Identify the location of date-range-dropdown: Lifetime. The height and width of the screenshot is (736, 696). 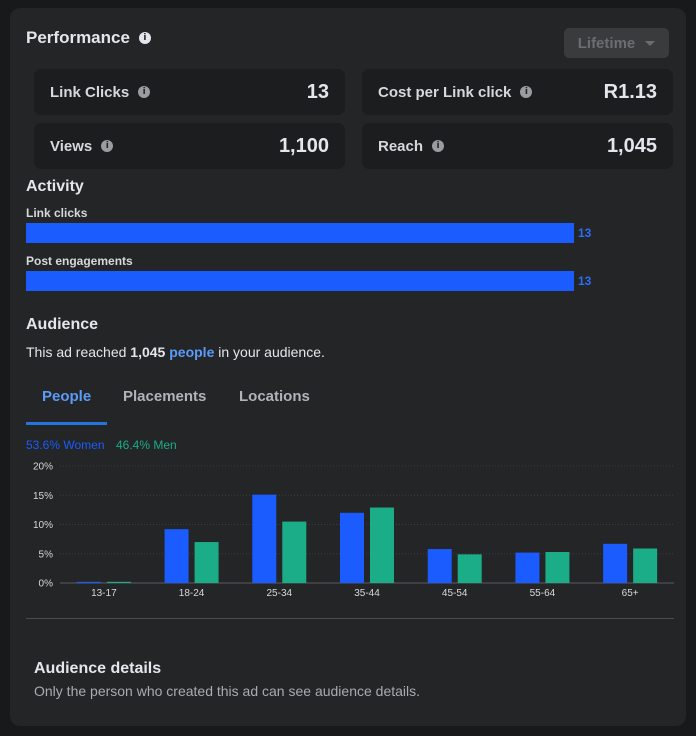
(616, 43).